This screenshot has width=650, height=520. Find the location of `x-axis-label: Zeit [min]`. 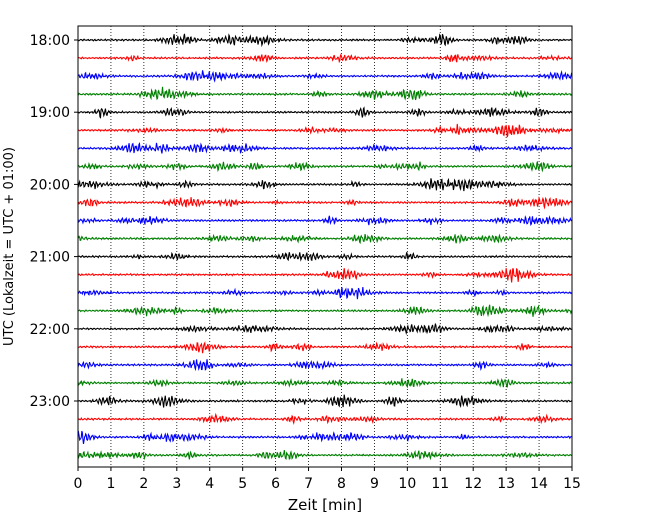

x-axis-label: Zeit [min] is located at coordinates (325, 505).